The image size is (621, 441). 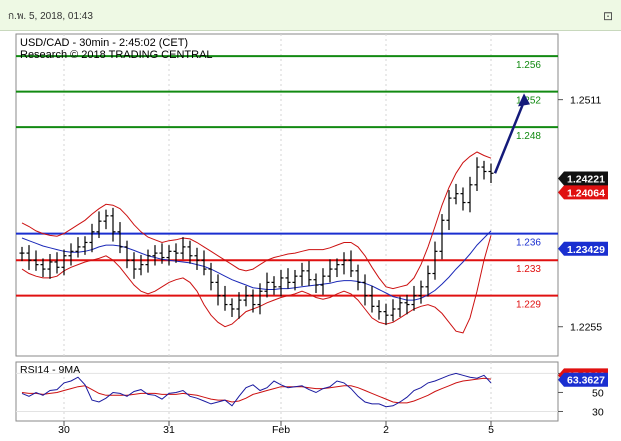 What do you see at coordinates (586, 250) in the screenshot?
I see `price-tag-label: 1.23429` at bounding box center [586, 250].